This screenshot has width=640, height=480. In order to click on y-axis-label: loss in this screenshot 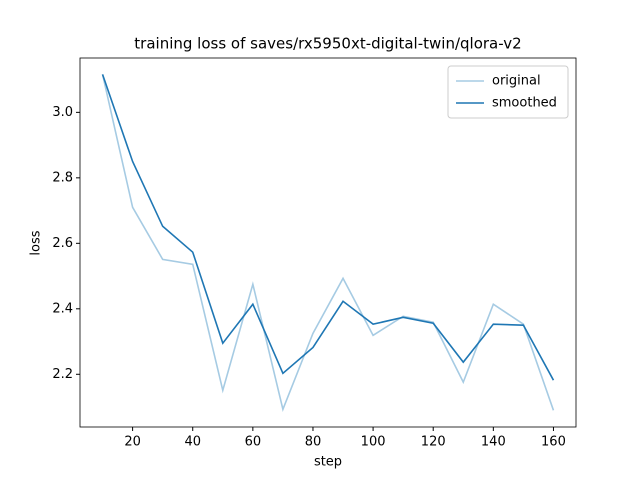, I will do `click(36, 242)`.